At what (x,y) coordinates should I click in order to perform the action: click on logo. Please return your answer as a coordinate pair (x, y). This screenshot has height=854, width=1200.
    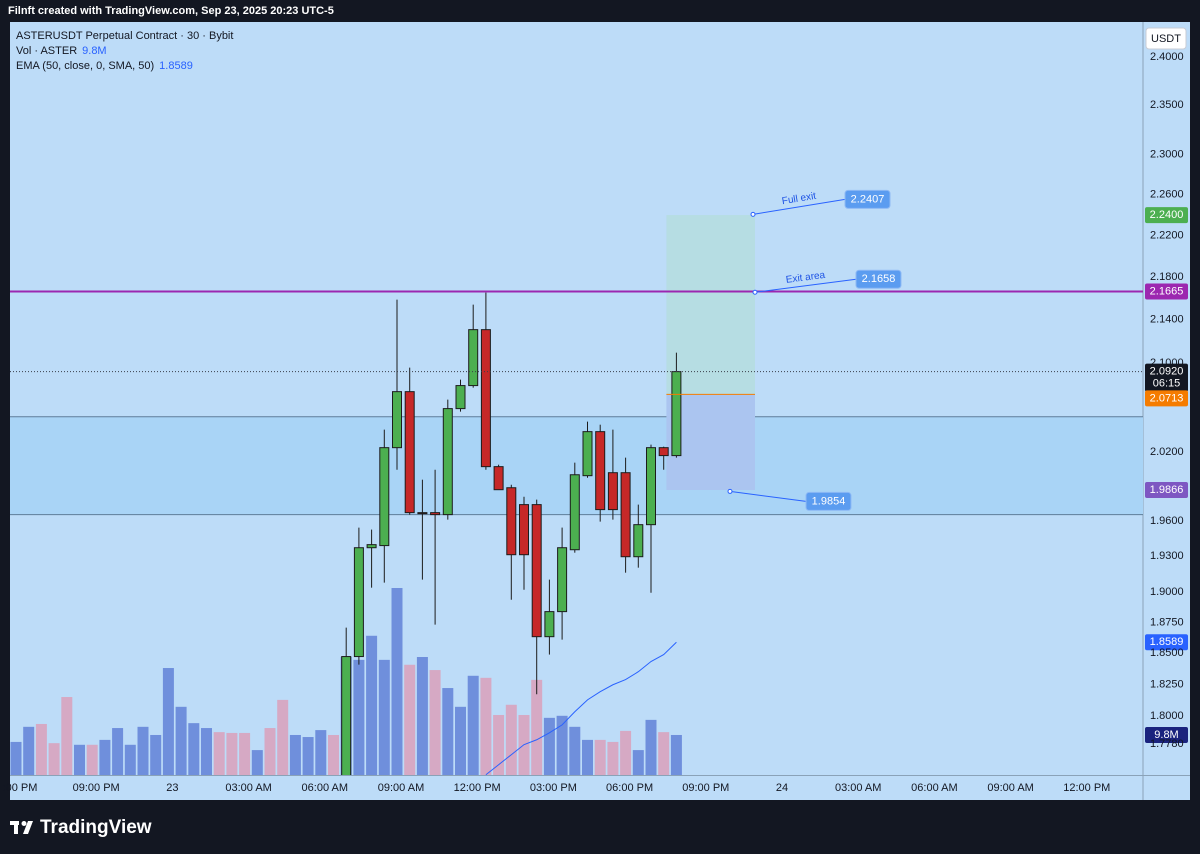
    Looking at the image, I should click on (21, 827).